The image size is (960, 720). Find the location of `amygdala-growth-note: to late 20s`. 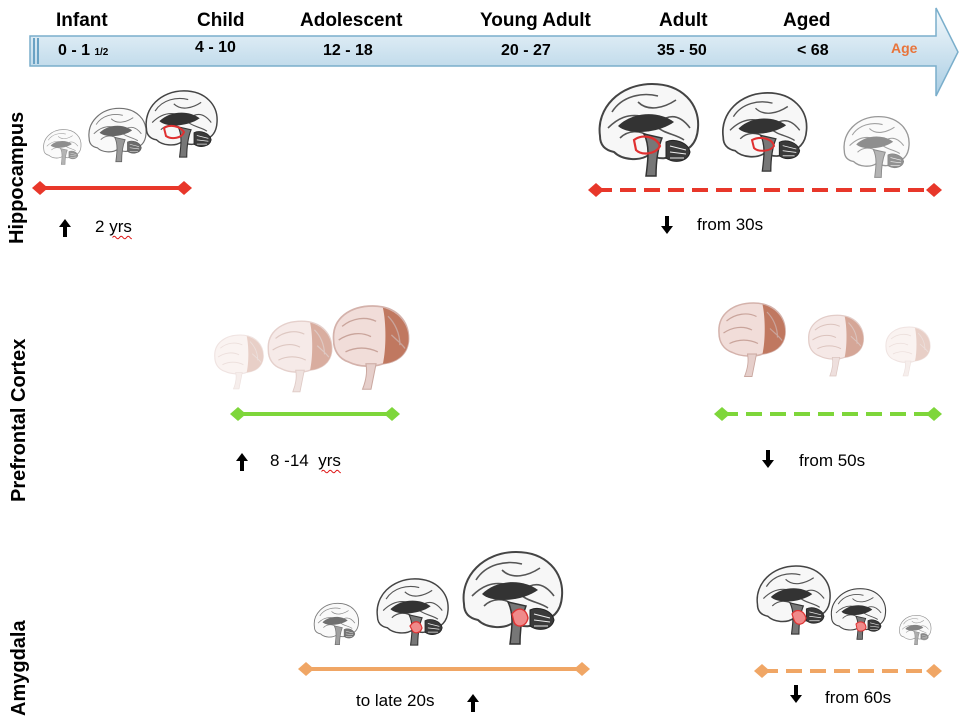

amygdala-growth-note: to late 20s is located at coordinates (395, 700).